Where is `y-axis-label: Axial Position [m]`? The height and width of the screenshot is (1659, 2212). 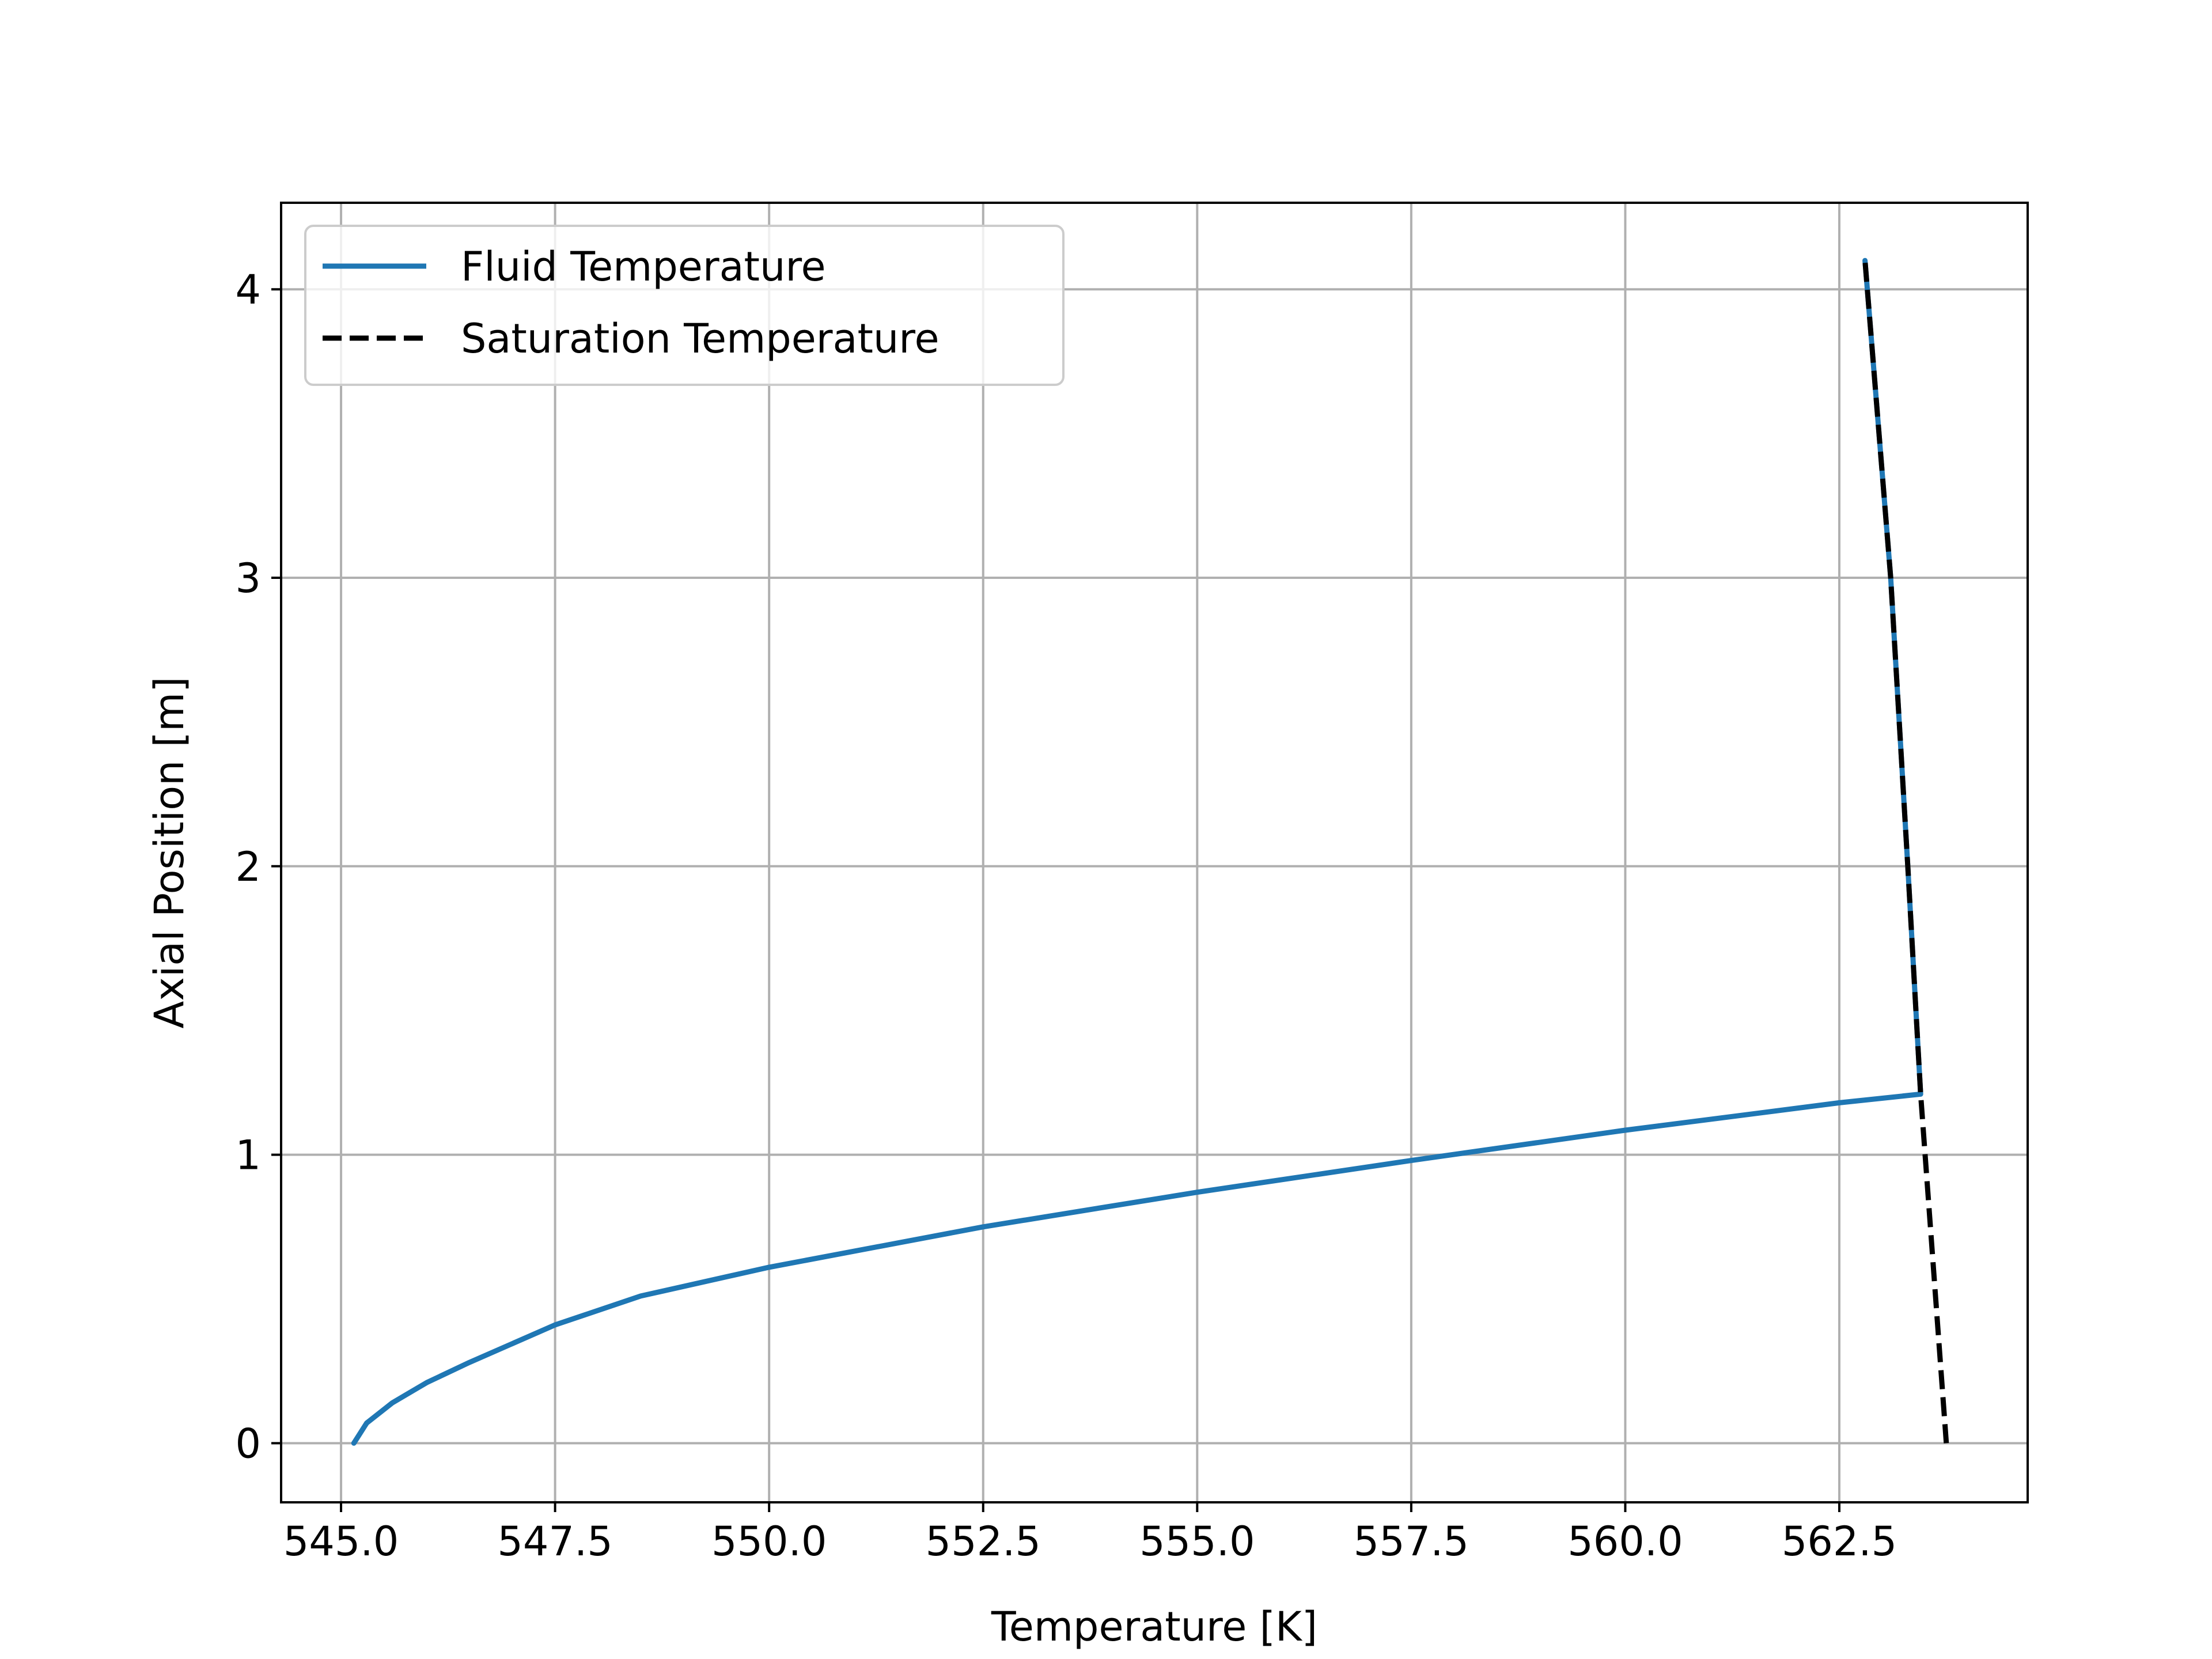 y-axis-label: Axial Position [m] is located at coordinates (169, 853).